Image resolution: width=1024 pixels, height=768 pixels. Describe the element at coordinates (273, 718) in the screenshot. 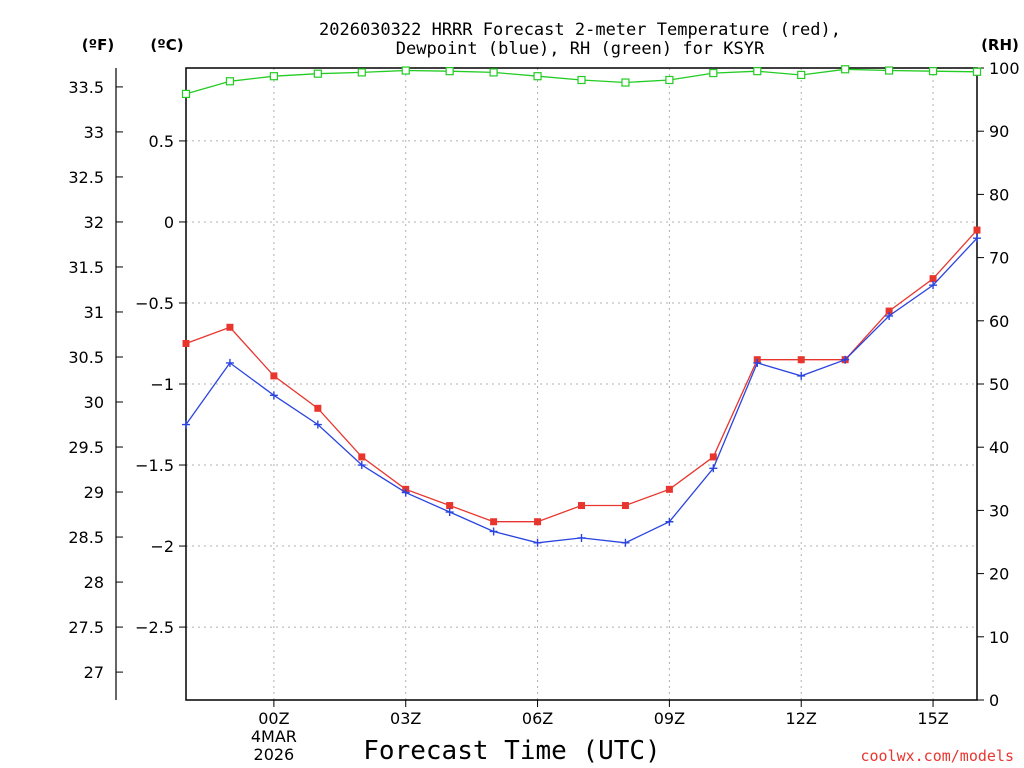

I see `time-tick-label: 00Z` at that location.